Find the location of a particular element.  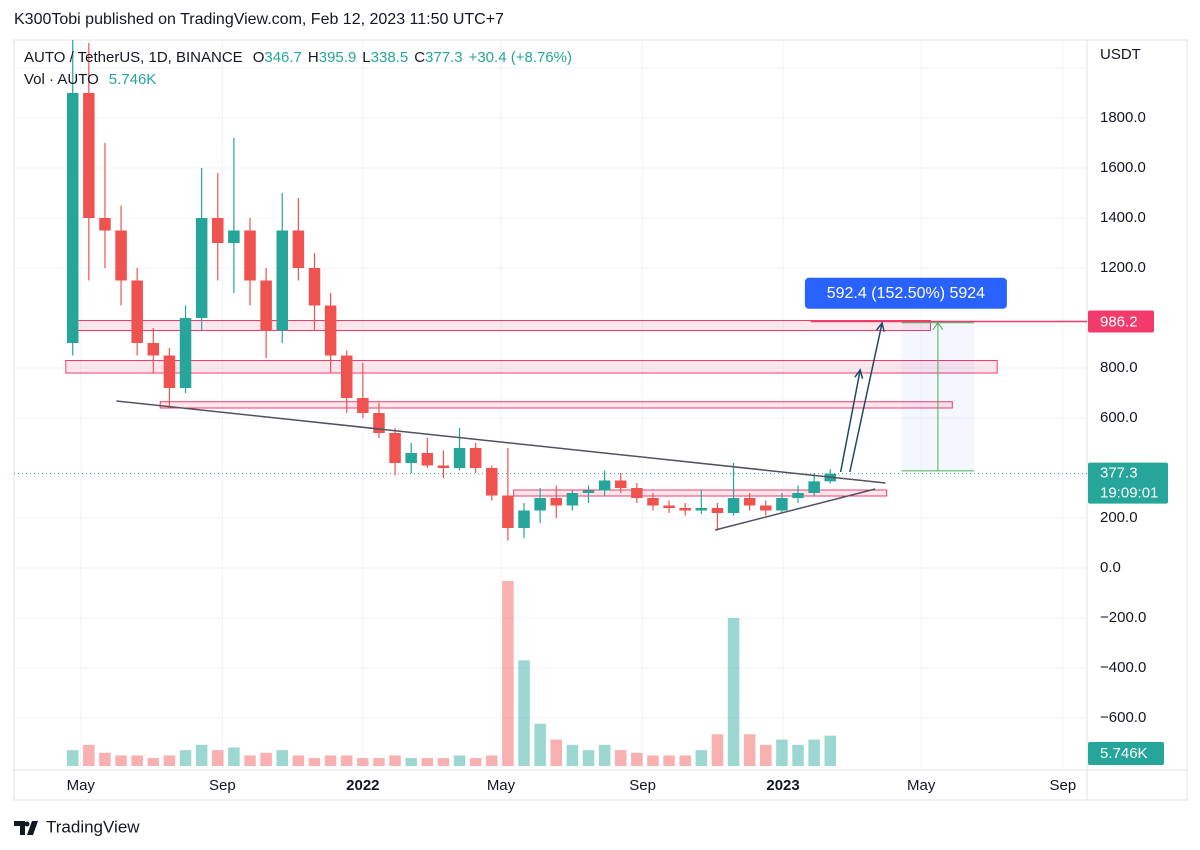

y-tick-label: 600.0 is located at coordinates (1119, 417).